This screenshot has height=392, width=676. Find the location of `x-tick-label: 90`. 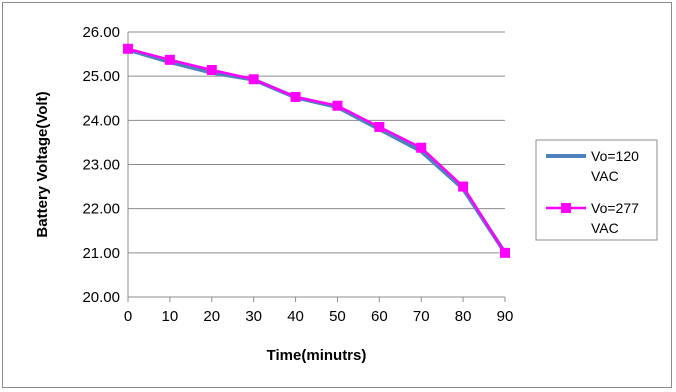

x-tick-label: 90 is located at coordinates (505, 316).